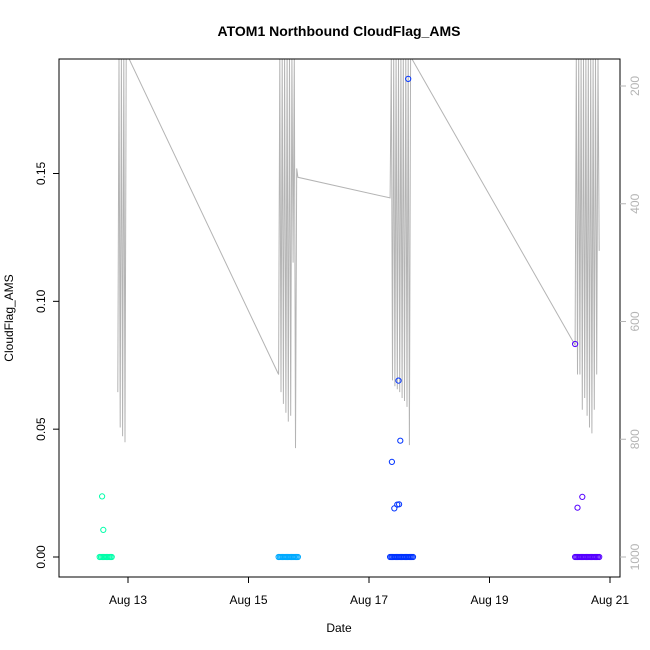 This screenshot has width=650, height=650. Describe the element at coordinates (41, 557) in the screenshot. I see `y-tick-label: 0.00` at that location.